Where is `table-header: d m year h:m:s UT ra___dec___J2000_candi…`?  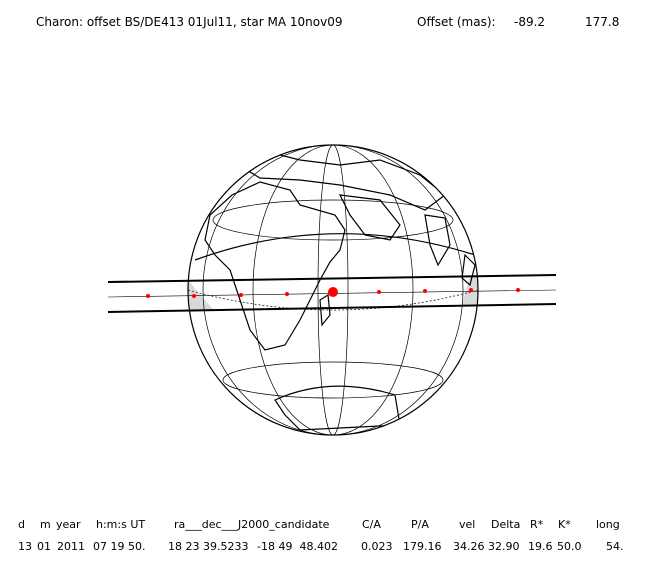 table-header: d m year h:m:s UT ra___dec___J2000_candi… is located at coordinates (319, 524).